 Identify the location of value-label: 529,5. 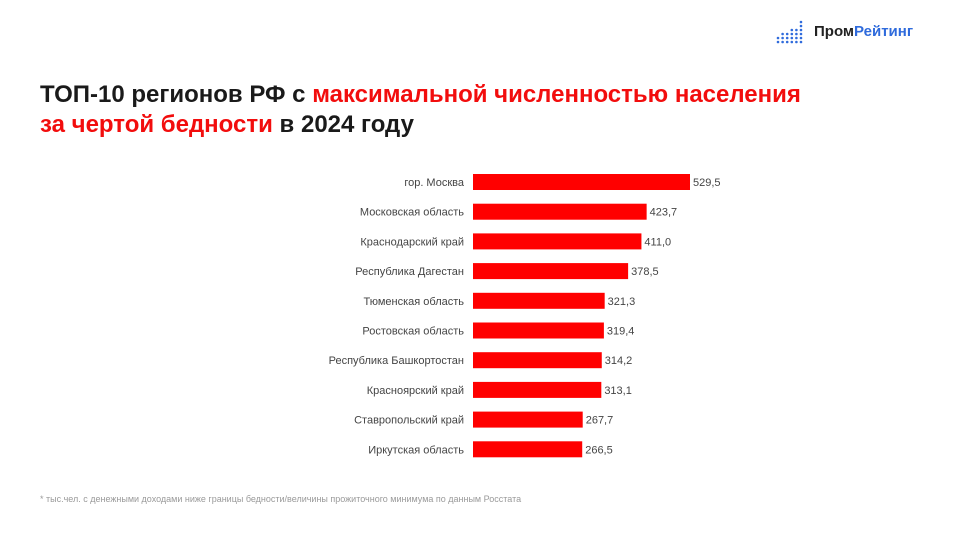
(707, 183).